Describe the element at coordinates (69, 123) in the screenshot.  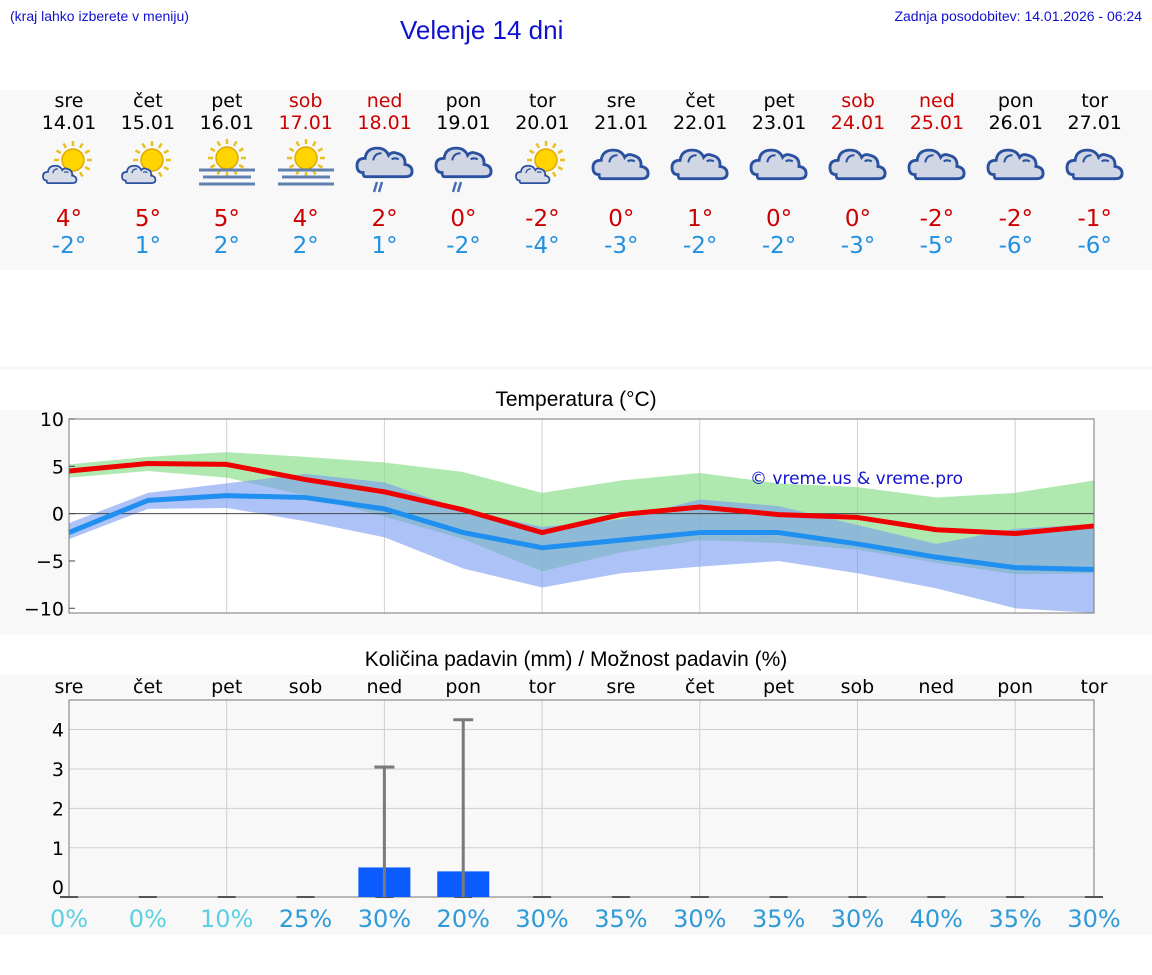
I see `day-date: 14.01` at that location.